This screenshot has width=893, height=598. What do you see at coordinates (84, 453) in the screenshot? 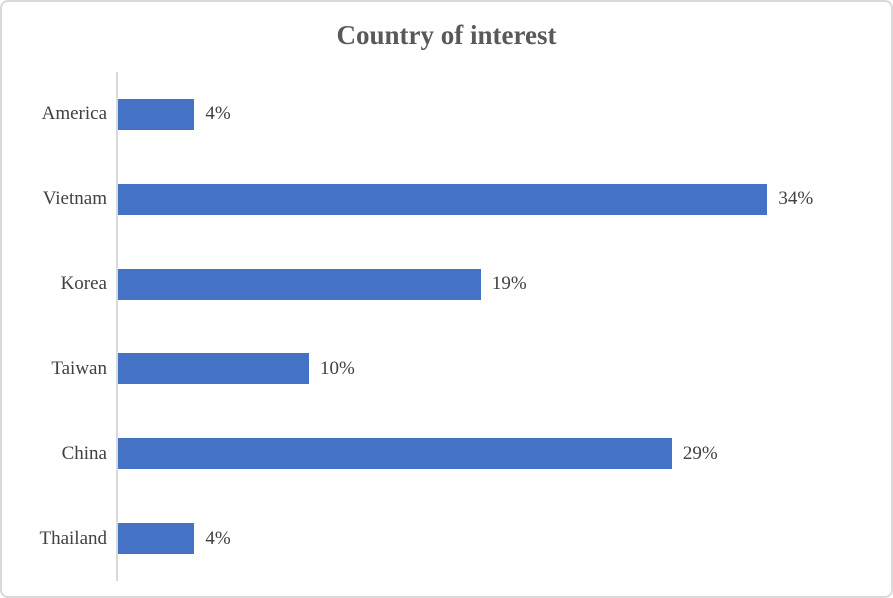
I see `category-label: China` at bounding box center [84, 453].